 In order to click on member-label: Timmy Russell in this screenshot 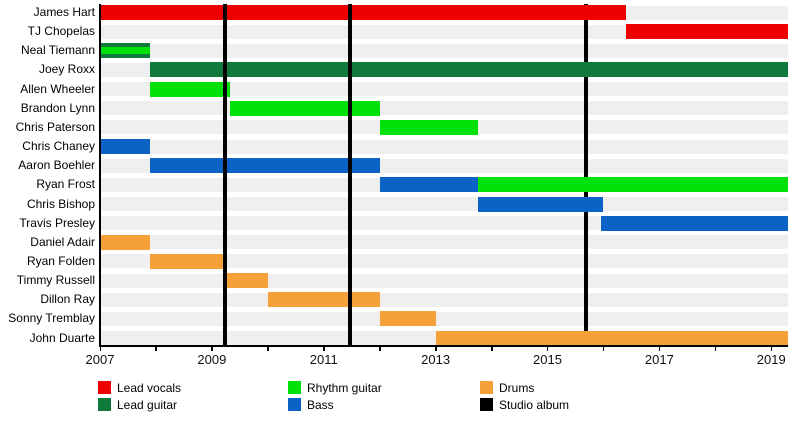, I will do `click(55, 280)`.